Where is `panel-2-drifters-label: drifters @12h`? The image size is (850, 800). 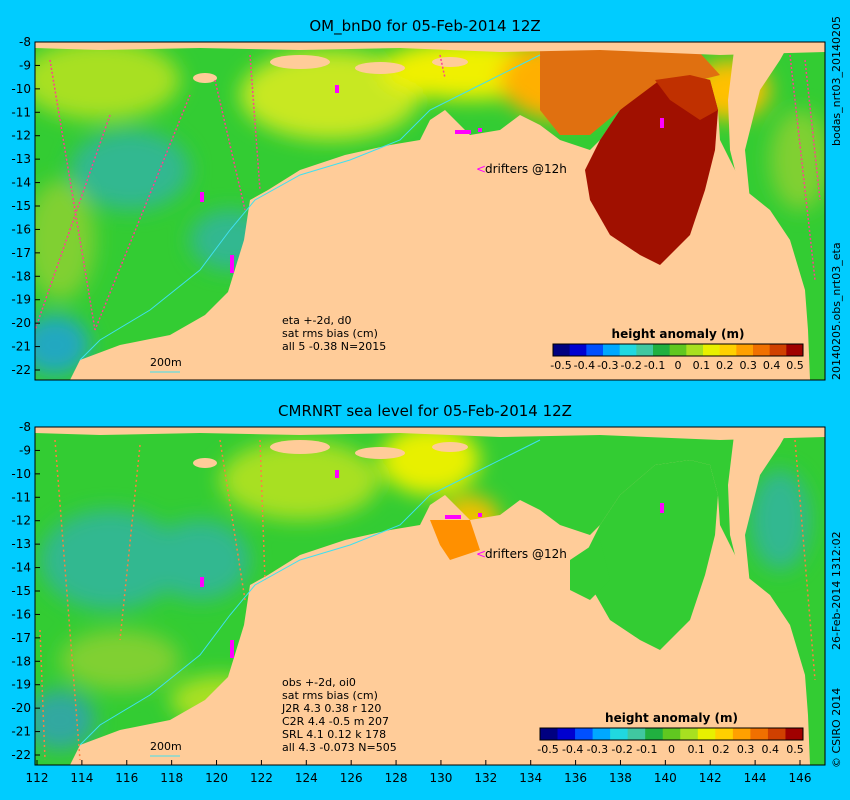
panel-2-drifters-label: drifters @12h is located at coordinates (526, 554).